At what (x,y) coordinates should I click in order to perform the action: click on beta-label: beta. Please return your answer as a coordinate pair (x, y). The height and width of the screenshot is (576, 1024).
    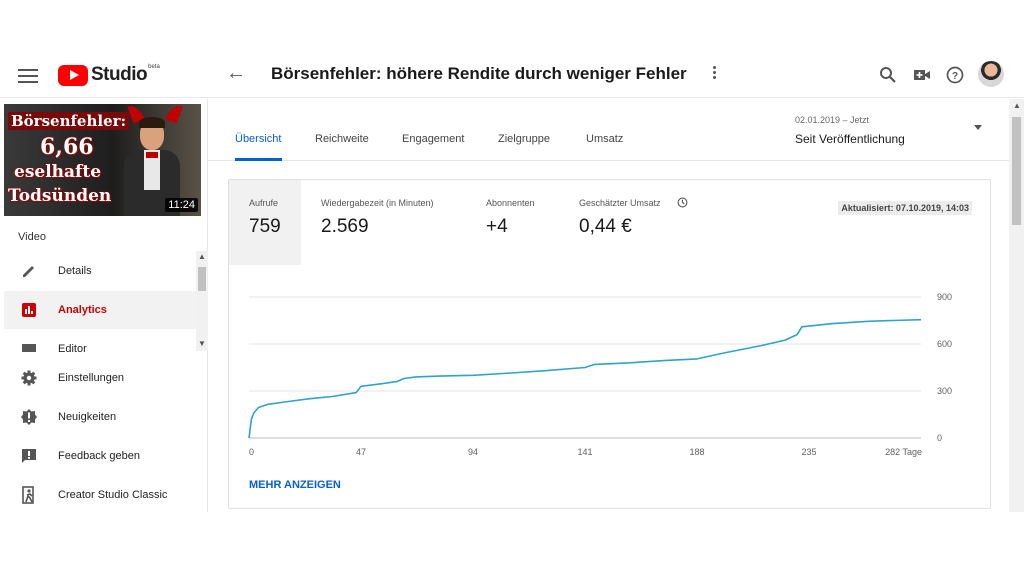
    Looking at the image, I should click on (154, 67).